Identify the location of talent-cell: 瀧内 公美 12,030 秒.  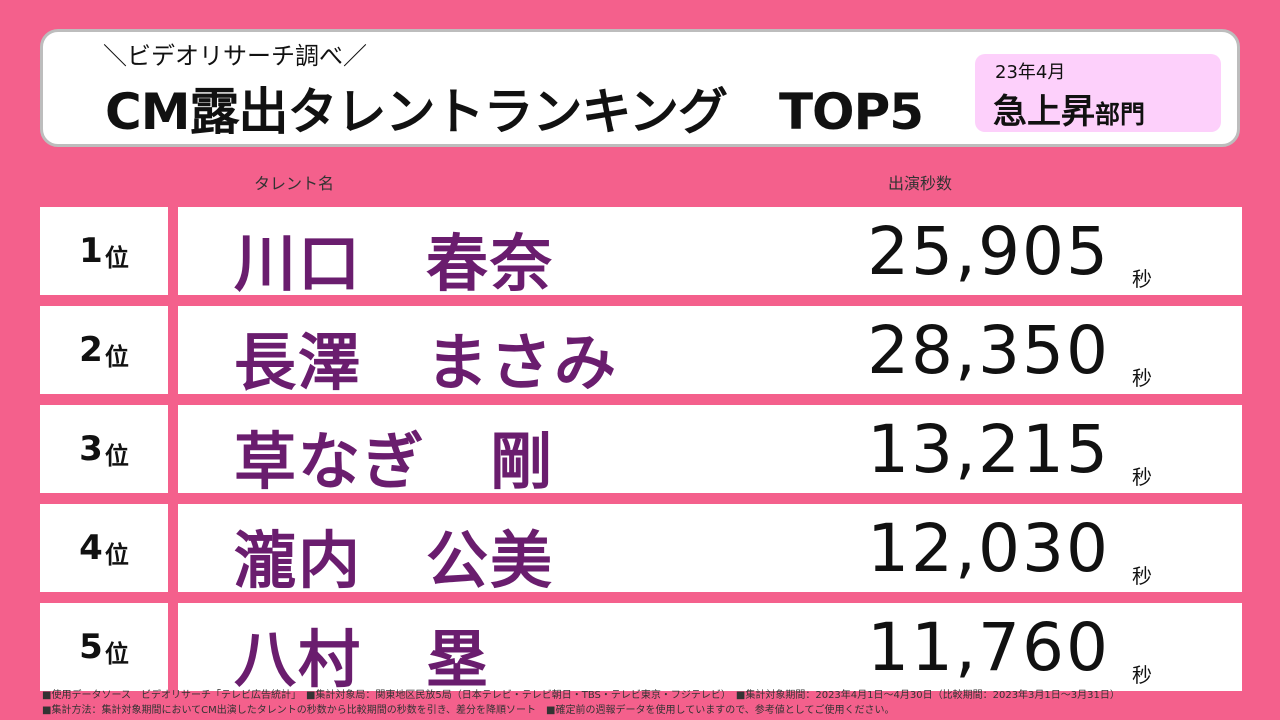
(710, 550).